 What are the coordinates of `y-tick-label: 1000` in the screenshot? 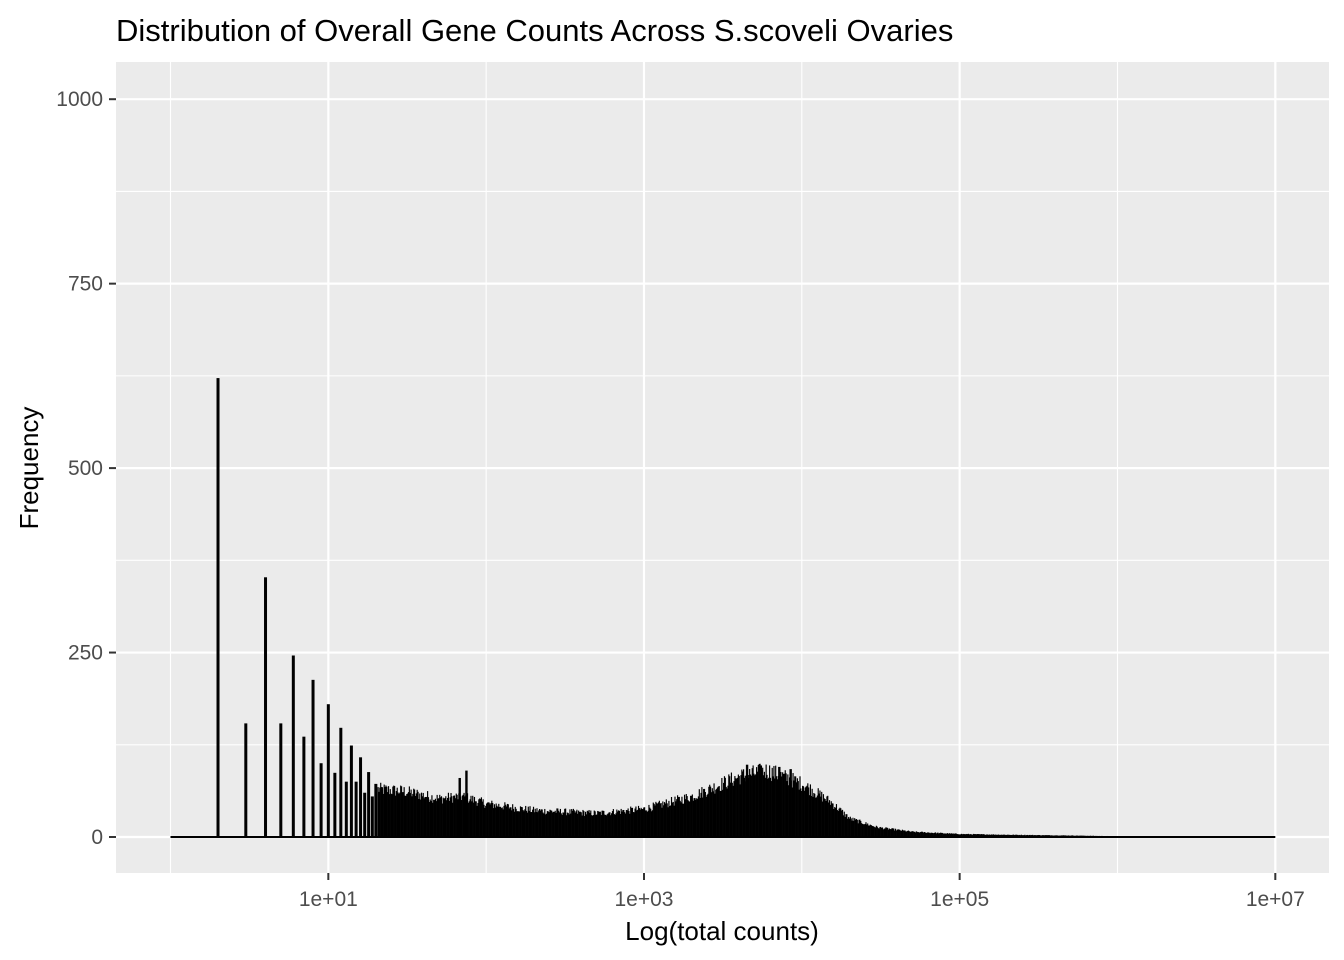 It's located at (79, 99).